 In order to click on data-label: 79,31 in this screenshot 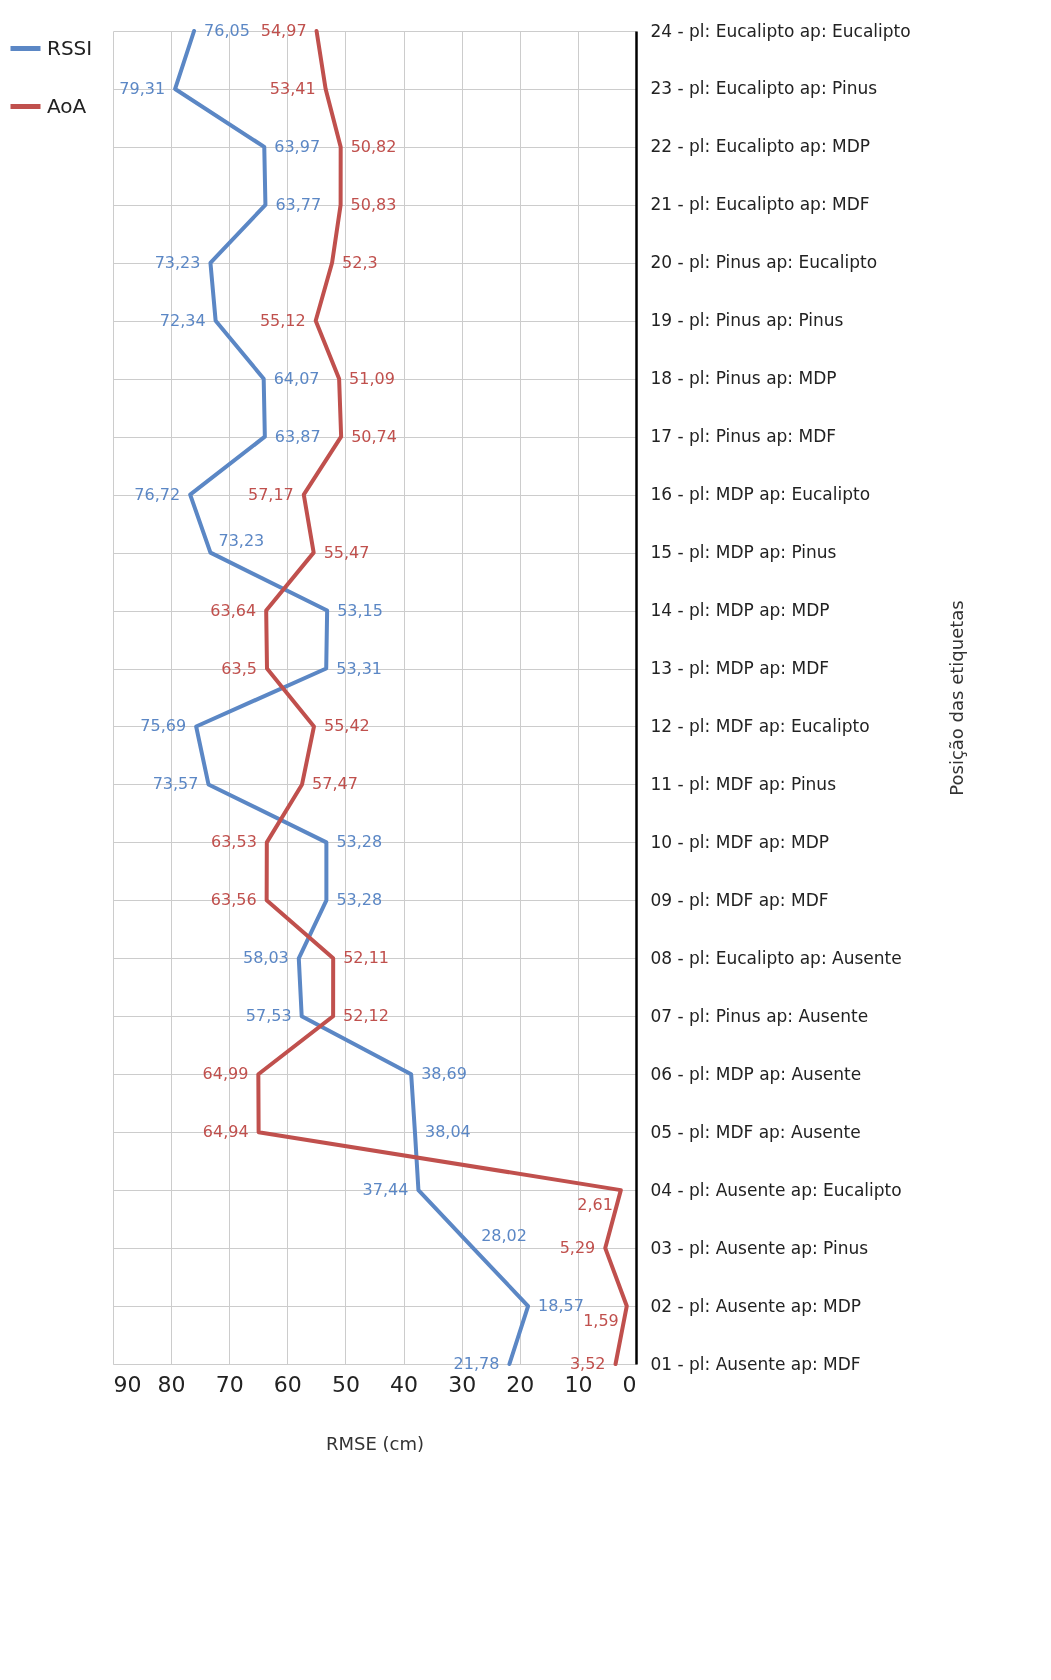, I will do `click(142, 88)`.